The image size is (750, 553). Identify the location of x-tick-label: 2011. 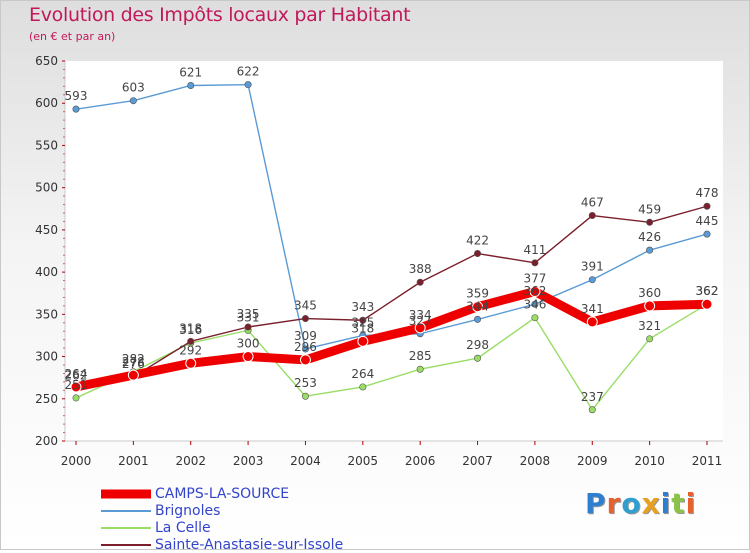
(707, 461).